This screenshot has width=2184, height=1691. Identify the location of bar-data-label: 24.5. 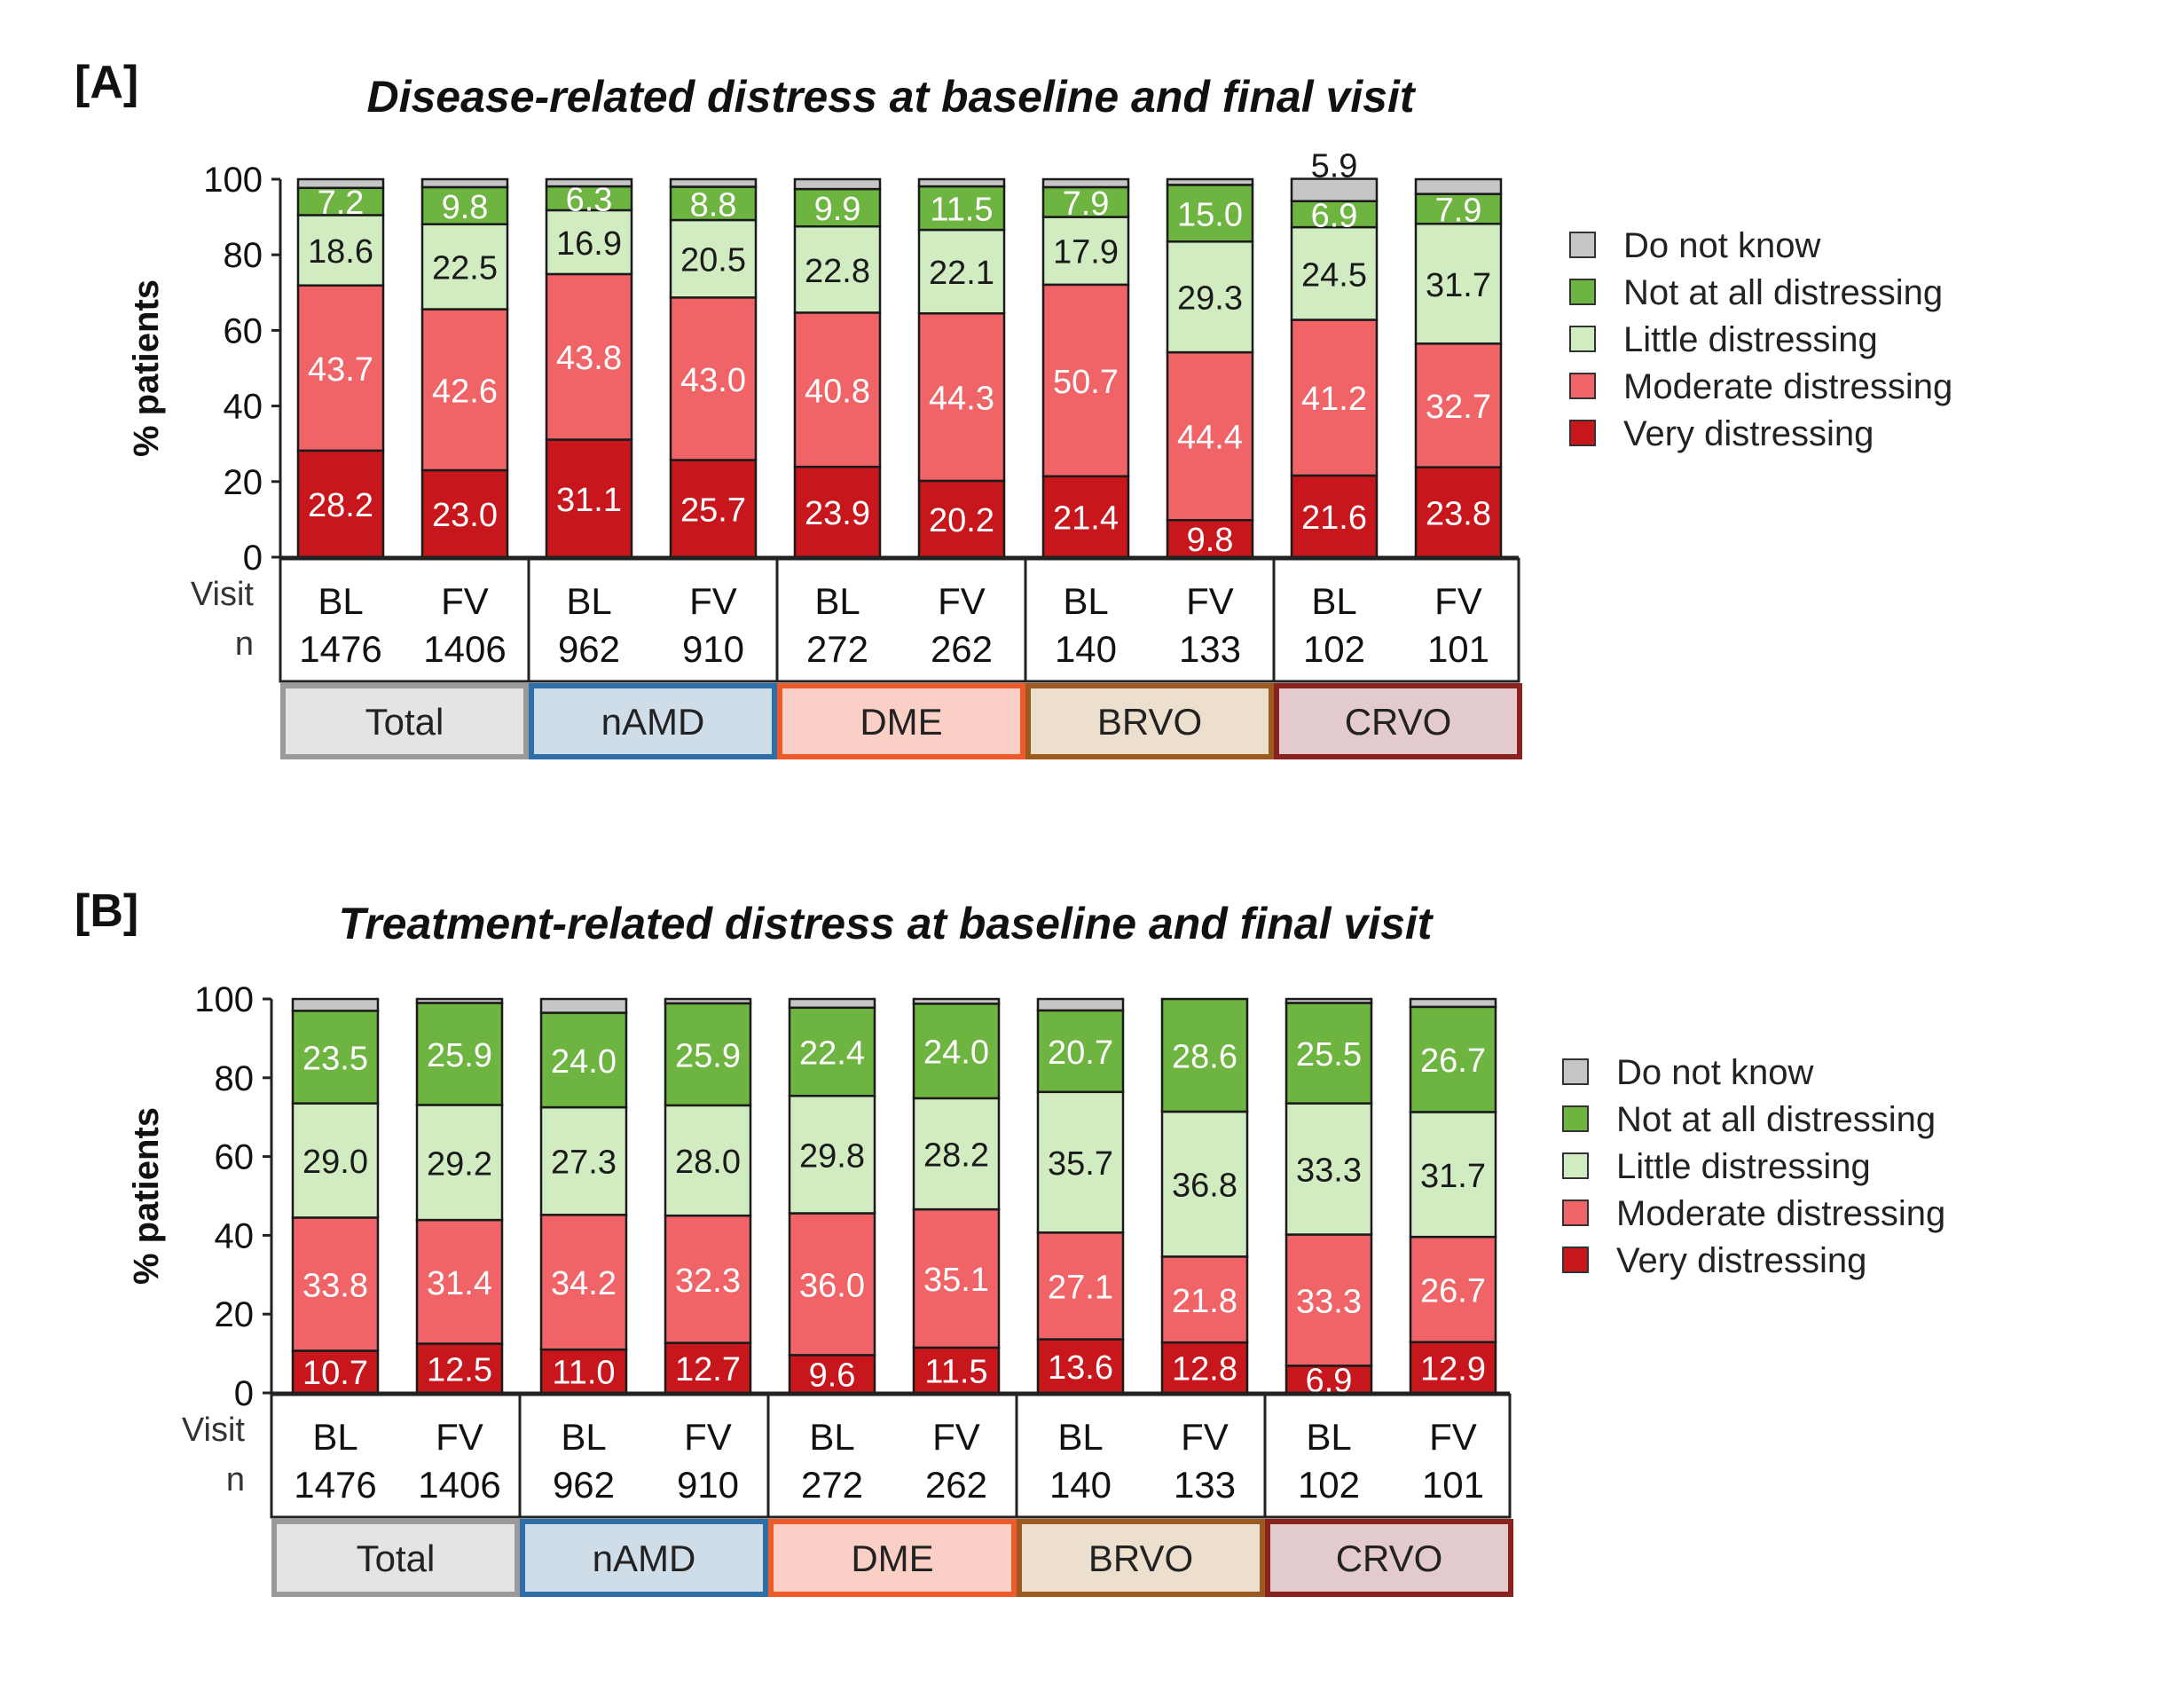
(1334, 275).